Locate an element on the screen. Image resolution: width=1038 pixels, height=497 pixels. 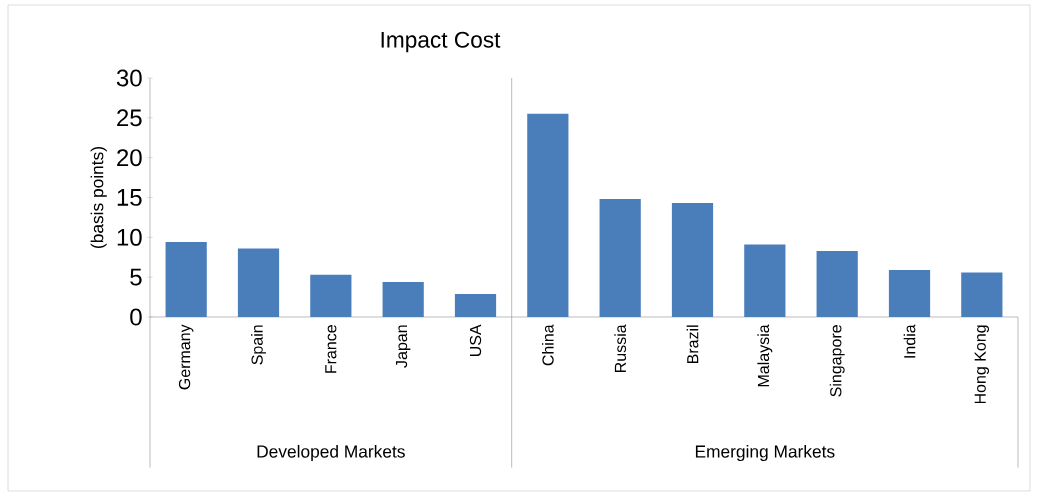
y-tick-label: 15 is located at coordinates (129, 197).